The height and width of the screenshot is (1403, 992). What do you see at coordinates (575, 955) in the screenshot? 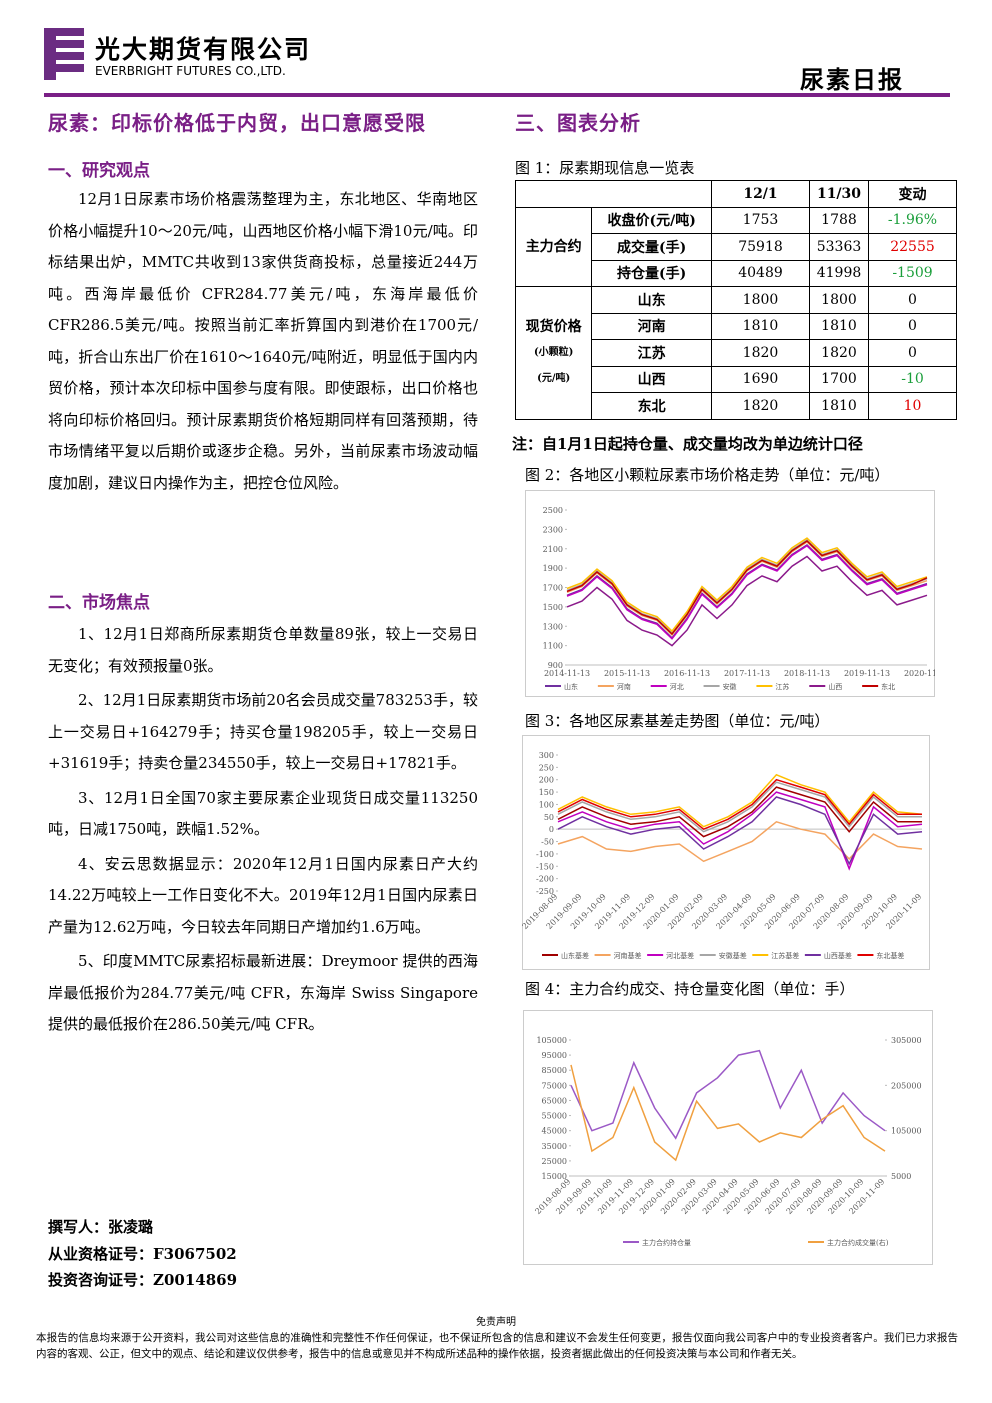
I see `legend-label: 山东基差` at bounding box center [575, 955].